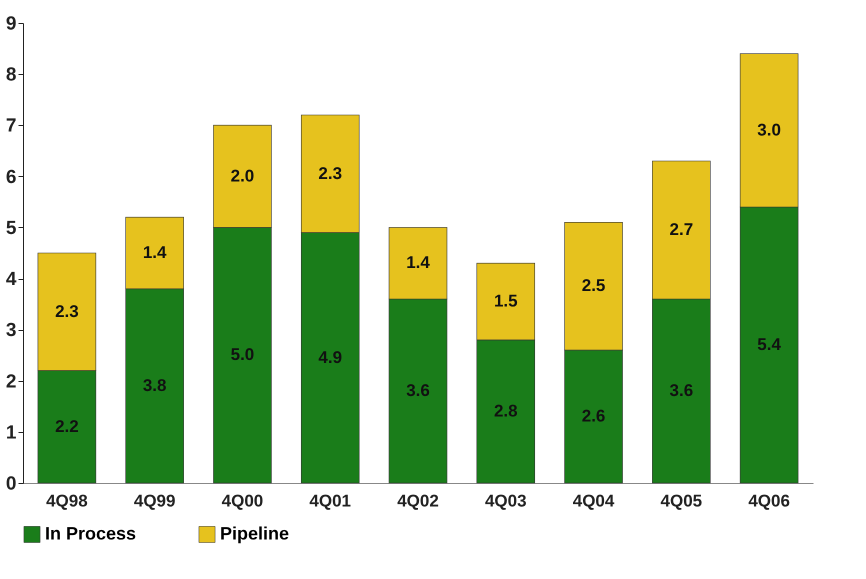 This screenshot has height=579, width=866. Describe the element at coordinates (506, 301) in the screenshot. I see `data-label: 1.5` at that location.